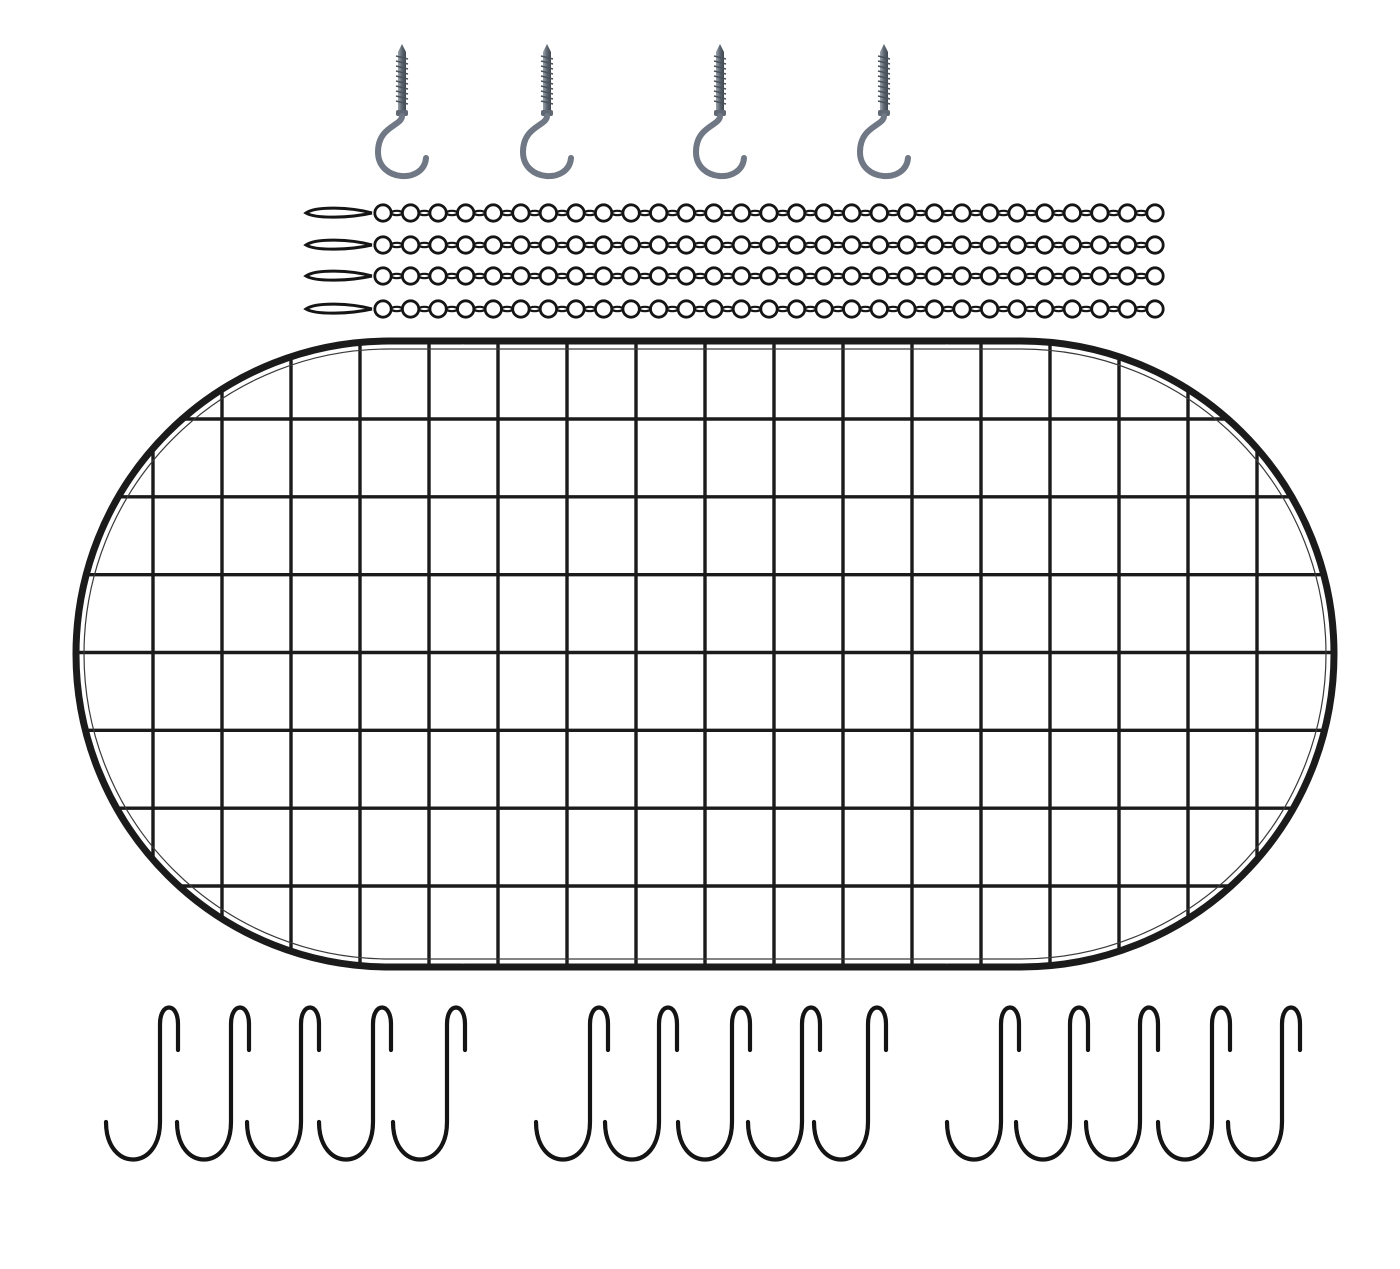 This screenshot has height=1269, width=1400. What do you see at coordinates (642, 112) in the screenshot?
I see `ceiling-hooks-group` at bounding box center [642, 112].